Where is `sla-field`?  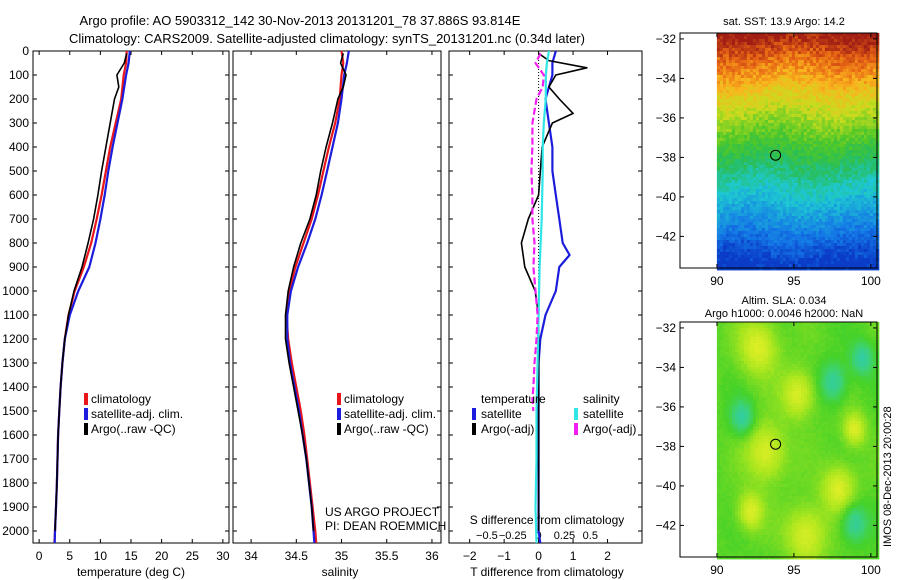 sla-field is located at coordinates (779, 440).